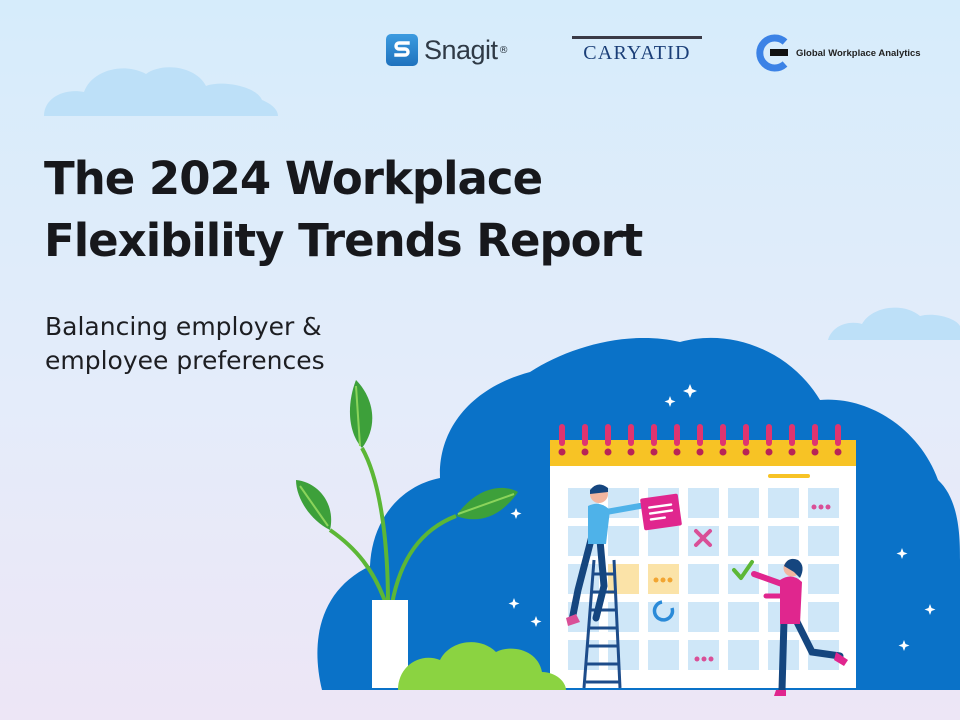  What do you see at coordinates (661, 512) in the screenshot?
I see `sticky-note-icon` at bounding box center [661, 512].